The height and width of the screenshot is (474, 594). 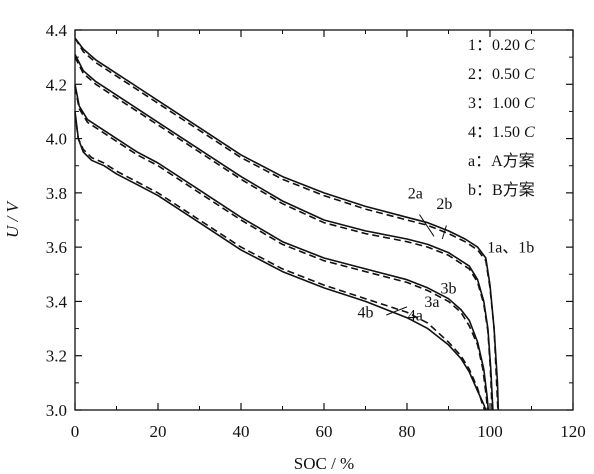 What do you see at coordinates (501, 74) in the screenshot?
I see `legend-entry: 2：0.50 C` at bounding box center [501, 74].